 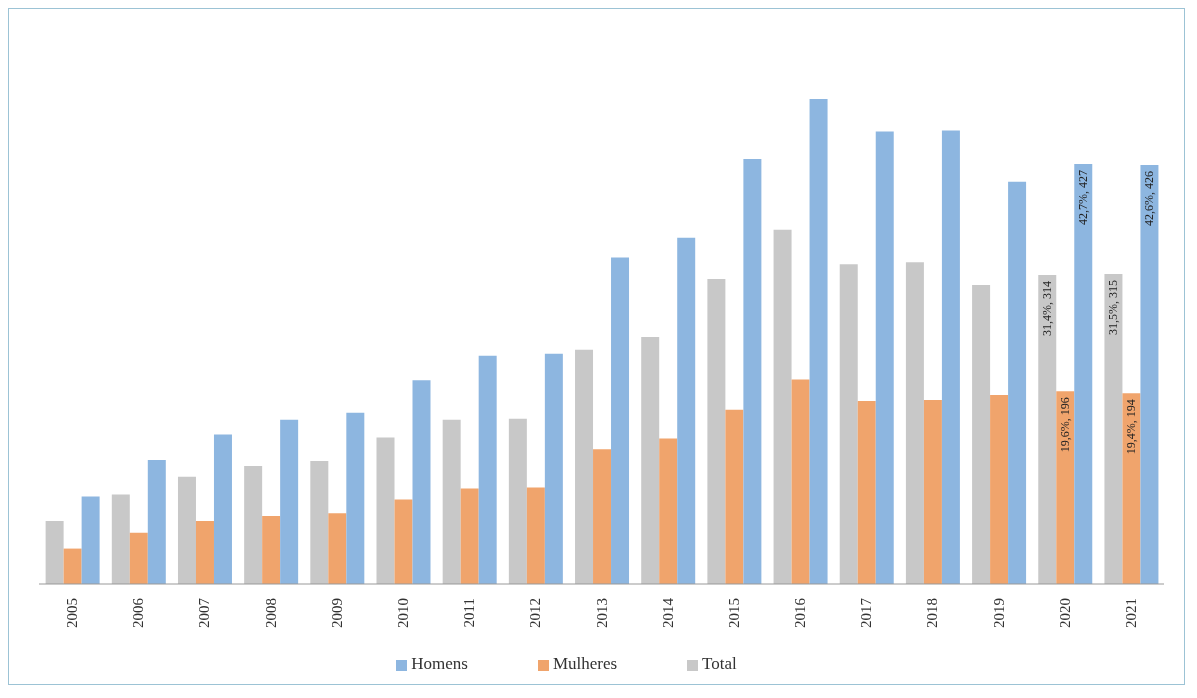 I want to click on data-label: 42,6%, 426, so click(x=1149, y=198).